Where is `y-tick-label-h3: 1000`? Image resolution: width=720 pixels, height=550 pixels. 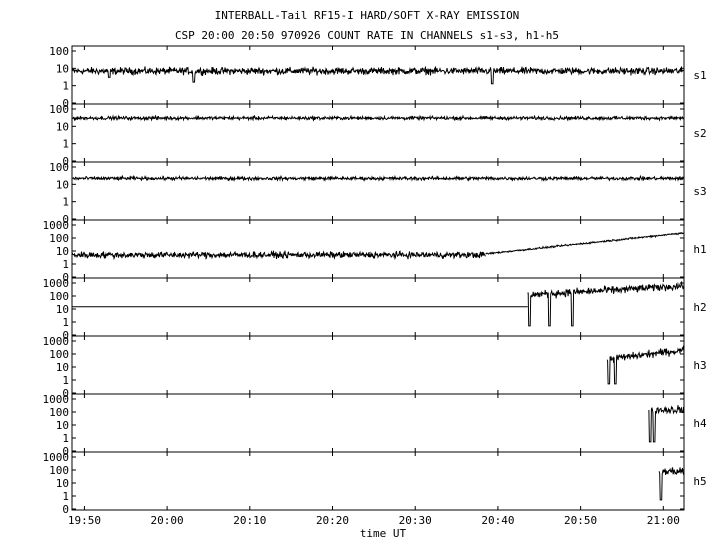 y-tick-label-h3: 1000 is located at coordinates (56, 341).